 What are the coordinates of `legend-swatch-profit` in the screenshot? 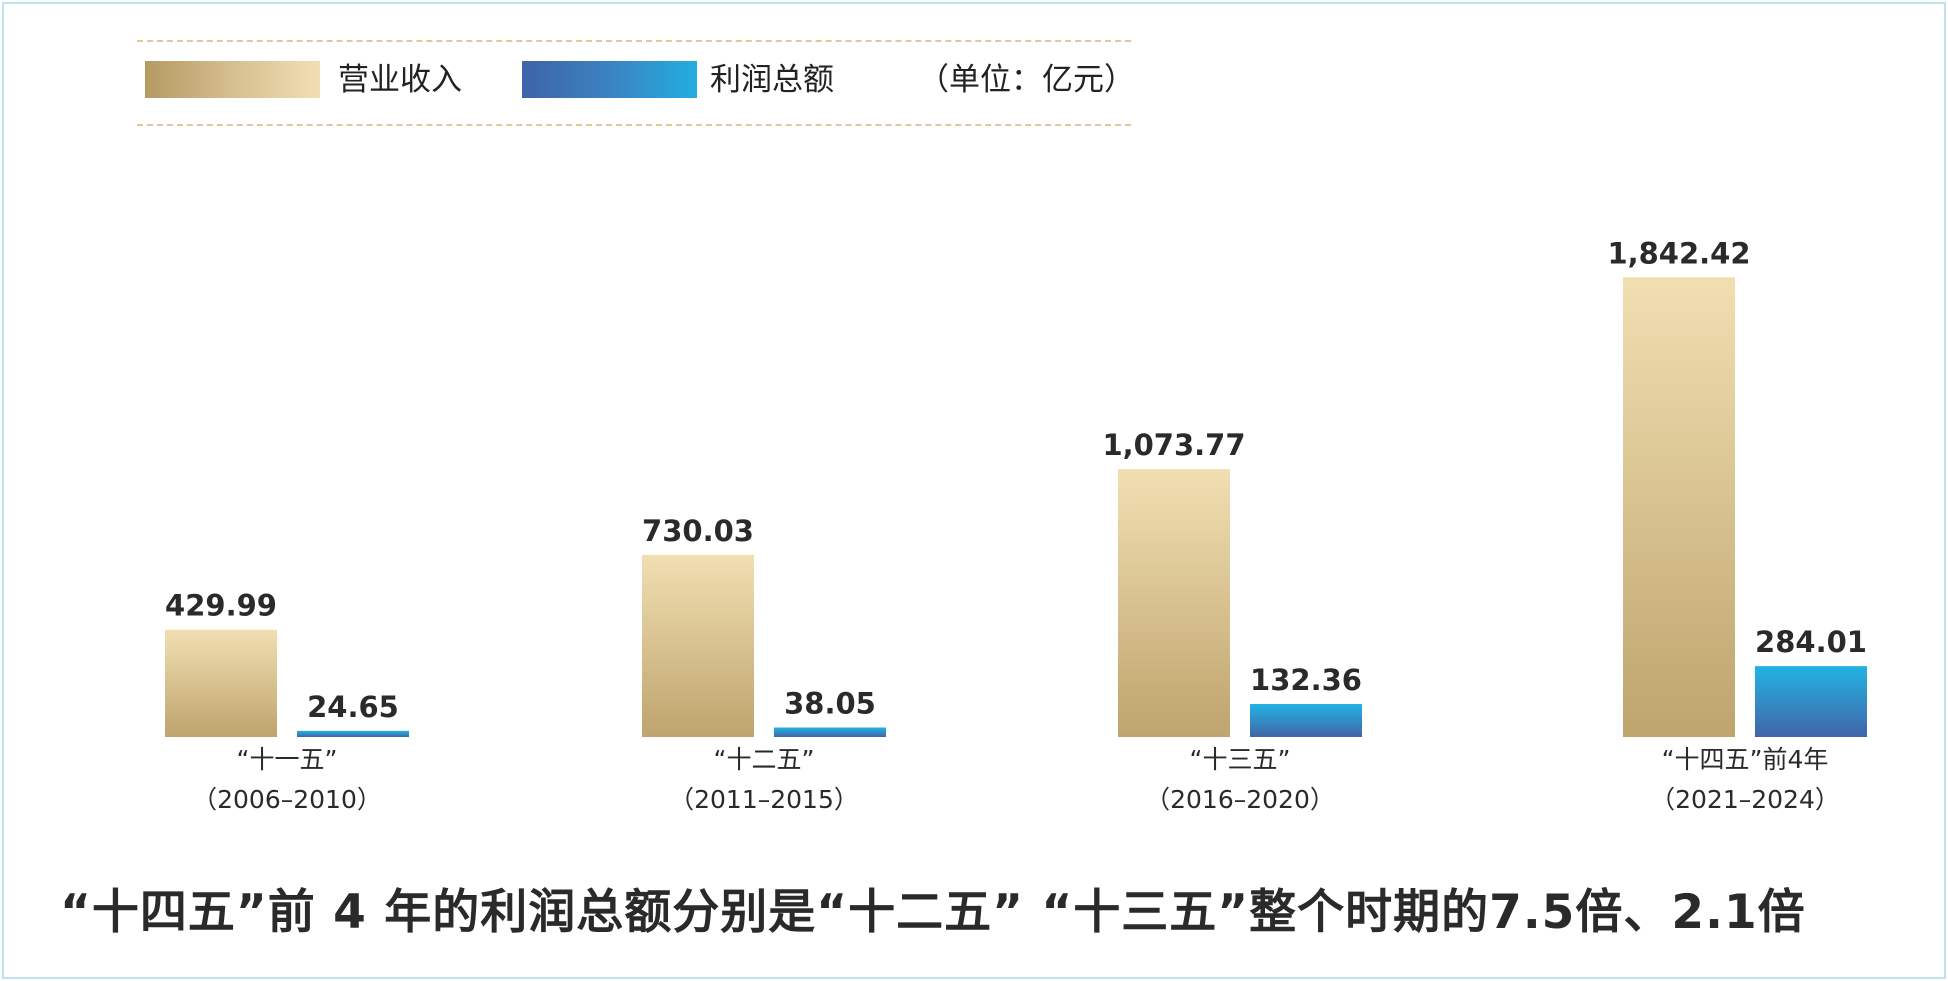 It's located at (609, 79).